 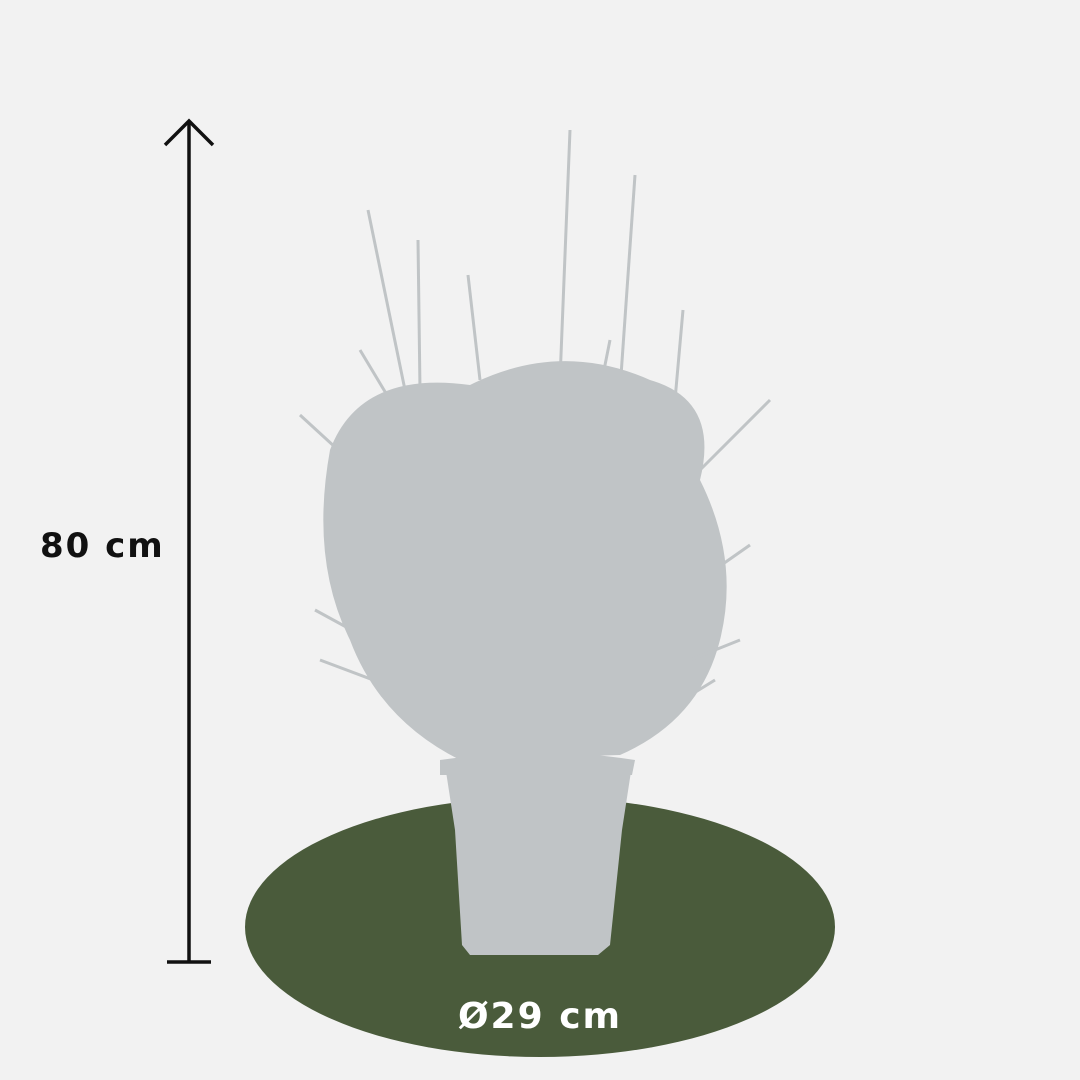 What do you see at coordinates (102, 546) in the screenshot?
I see `height-label: 80 cm` at bounding box center [102, 546].